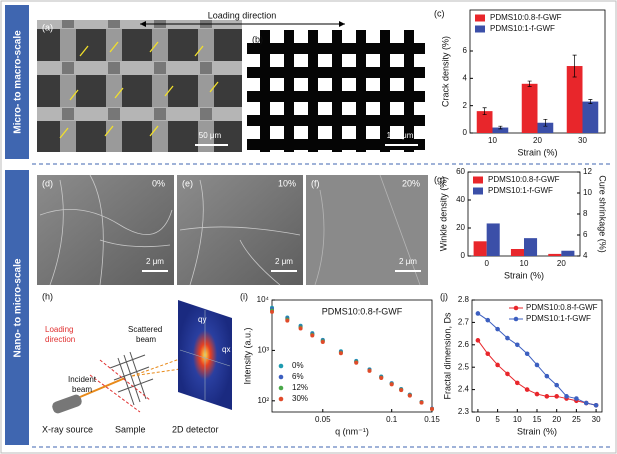  I want to click on sample, so click(131, 378).